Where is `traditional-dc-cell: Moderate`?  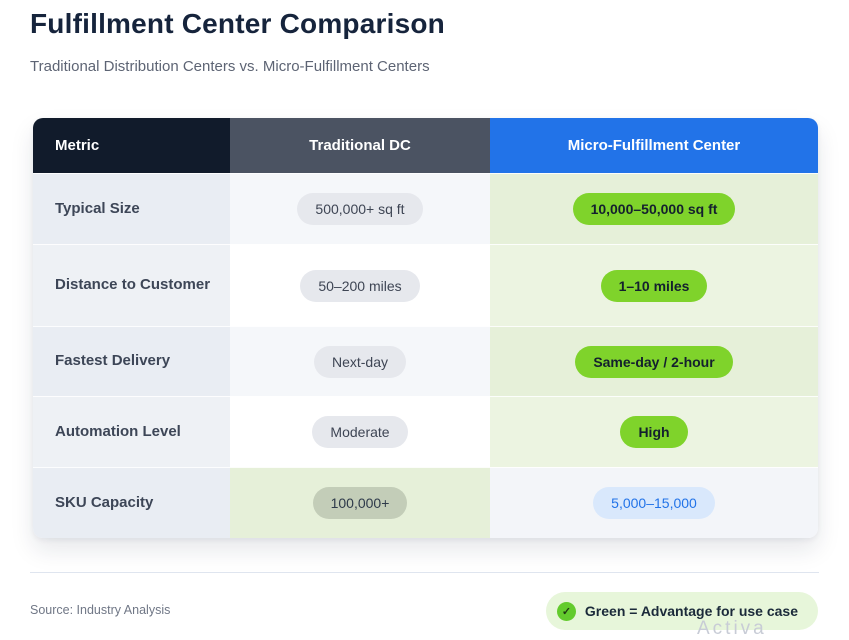
traditional-dc-cell: Moderate is located at coordinates (360, 431).